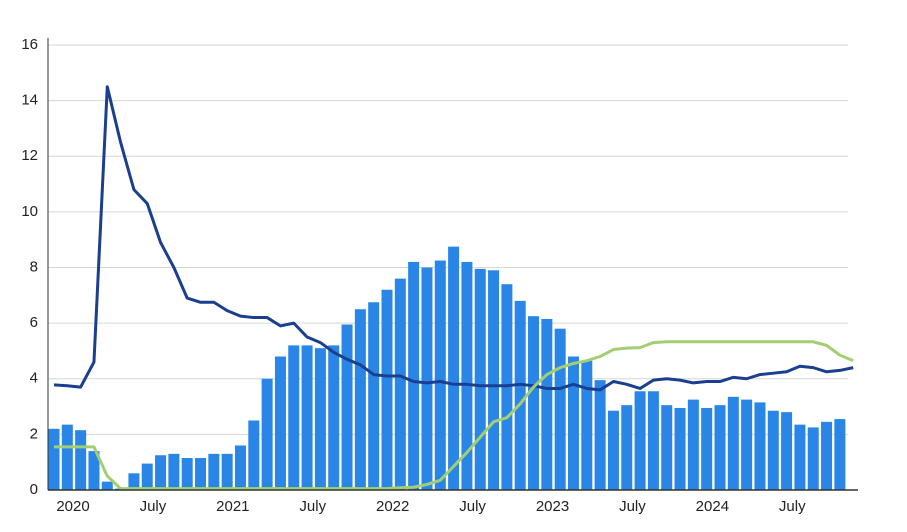  Describe the element at coordinates (29, 44) in the screenshot. I see `y-tick-label: 16` at that location.